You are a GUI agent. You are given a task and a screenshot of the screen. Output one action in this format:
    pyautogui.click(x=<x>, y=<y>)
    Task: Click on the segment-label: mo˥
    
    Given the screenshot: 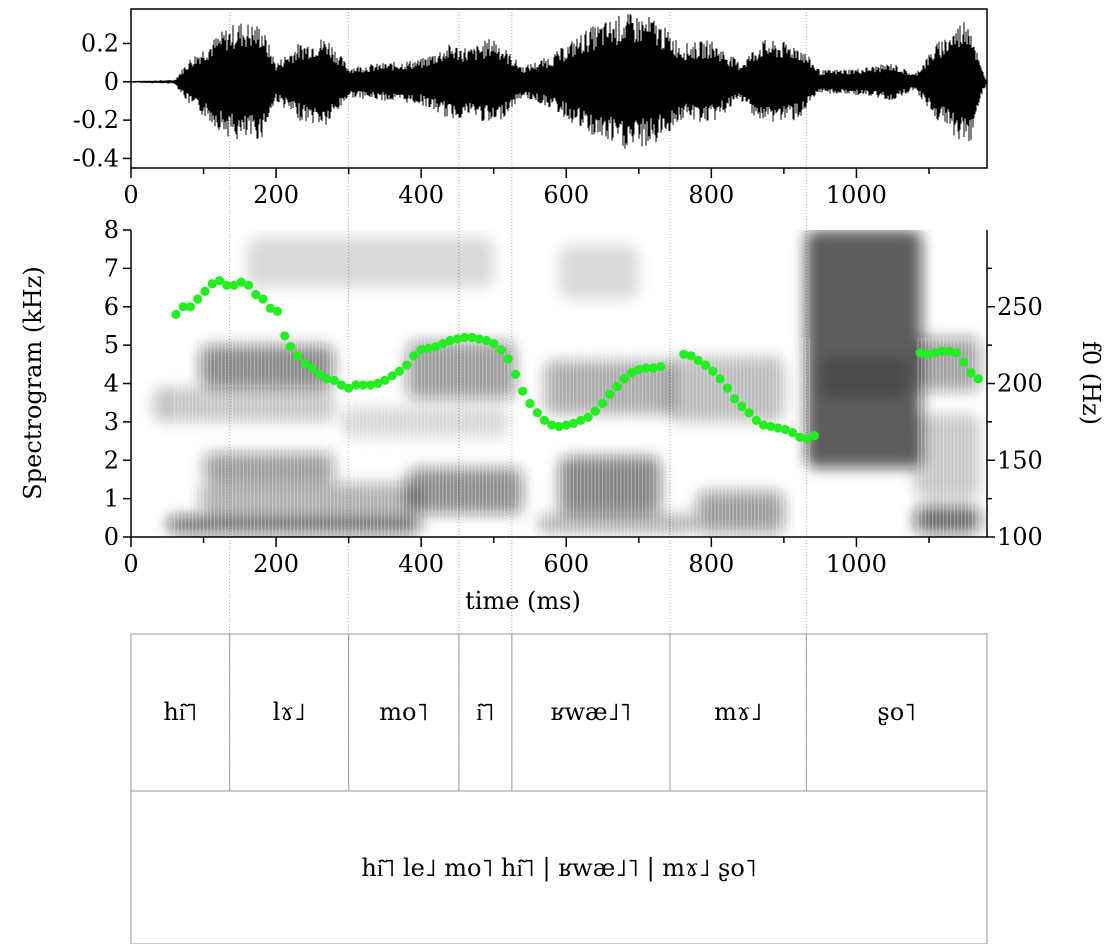 What is the action you would take?
    pyautogui.click(x=403, y=712)
    